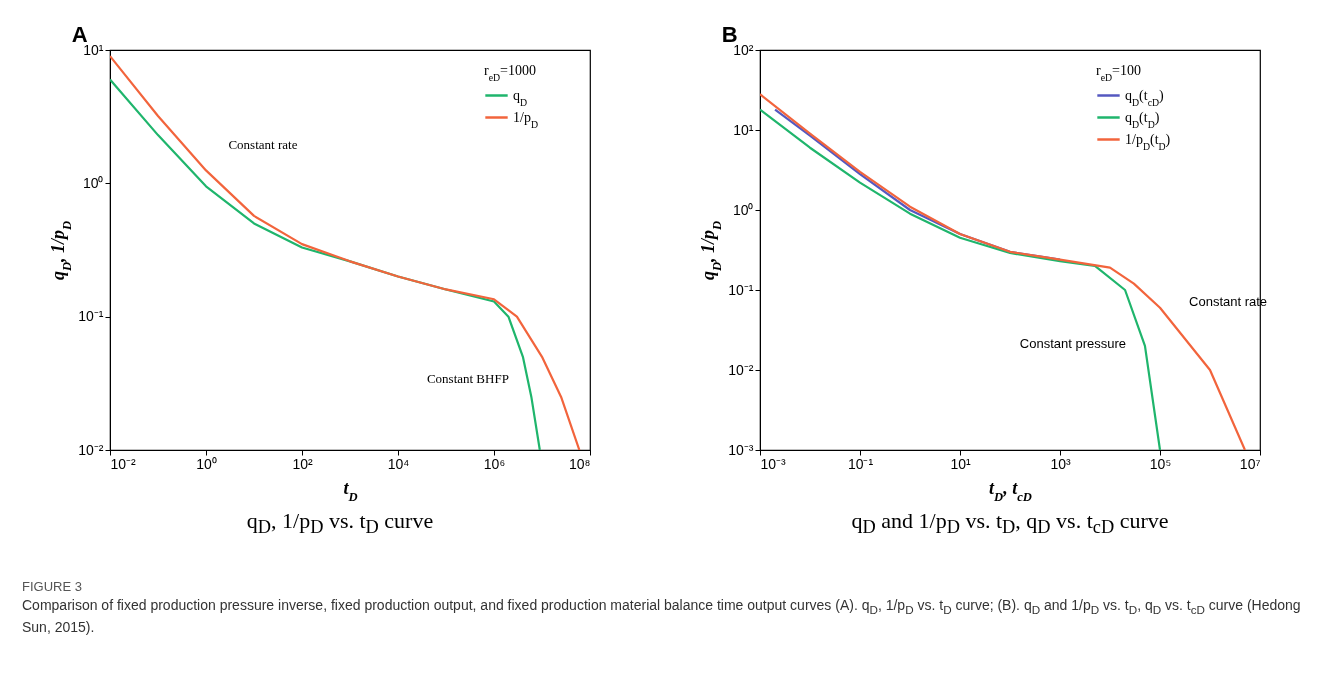 The width and height of the screenshot is (1334, 678). I want to click on x-tick-label: 10³, so click(1060, 463).